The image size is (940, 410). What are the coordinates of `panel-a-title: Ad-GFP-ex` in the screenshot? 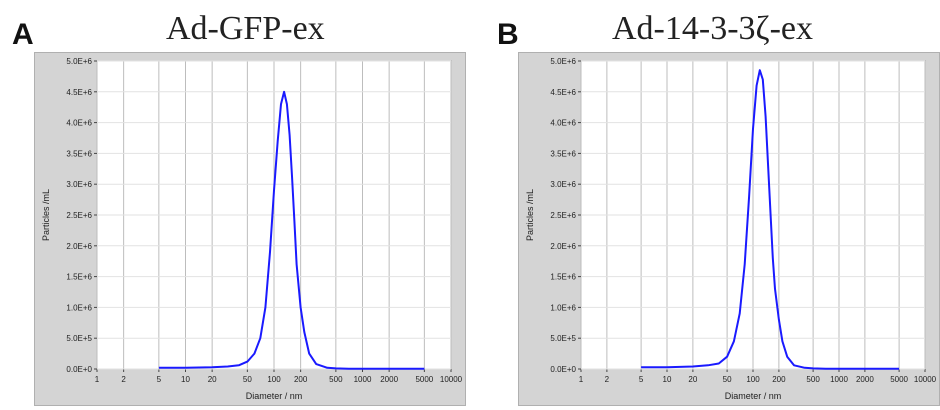 It's located at (245, 28).